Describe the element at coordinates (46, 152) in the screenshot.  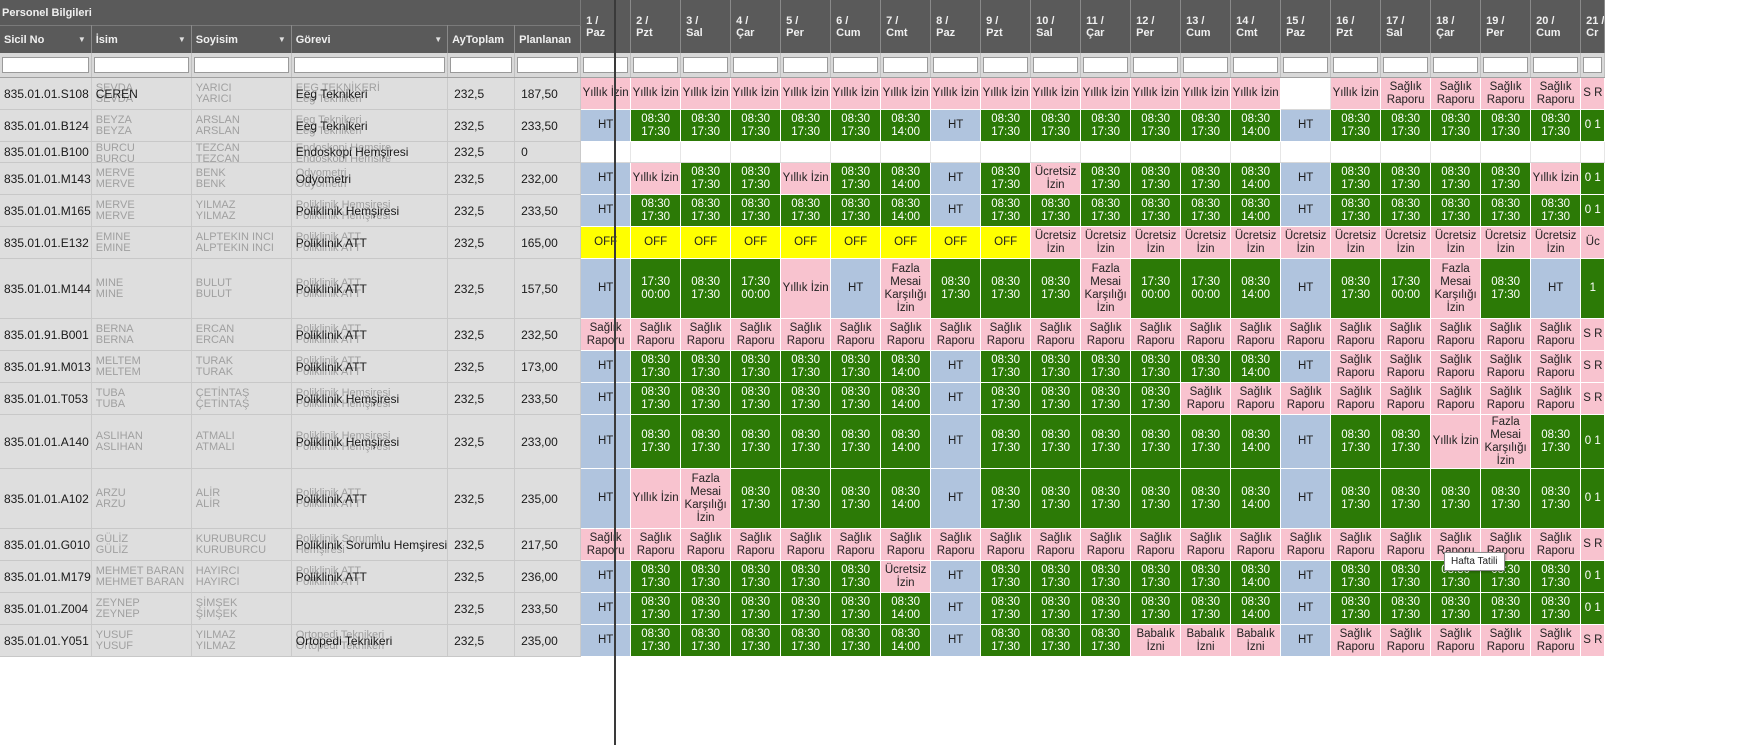
I see `cell-sicil: 835.01.01.B100` at that location.